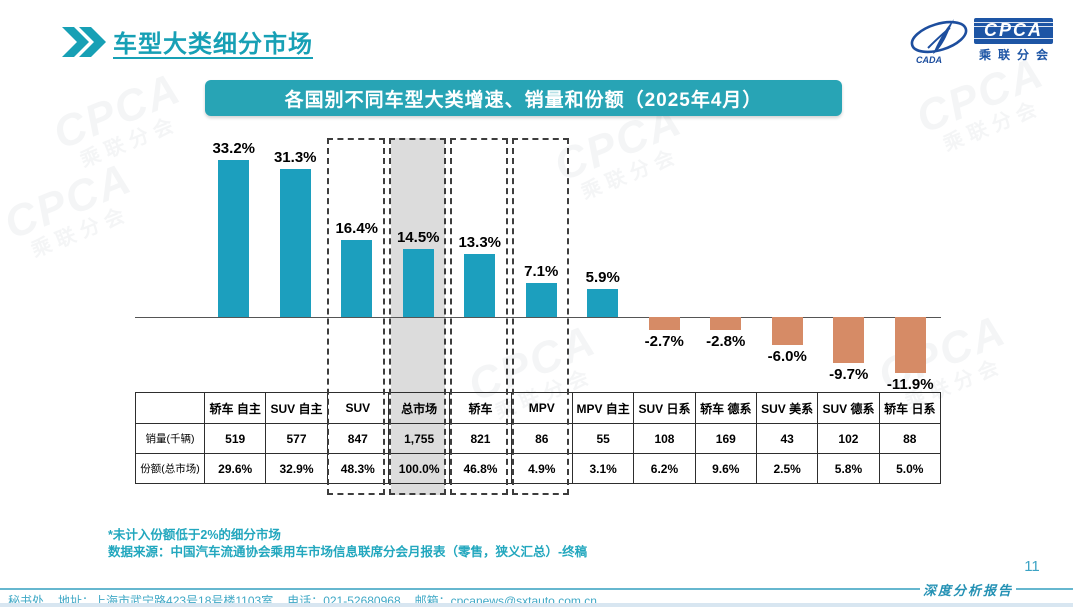 The height and width of the screenshot is (607, 1073). What do you see at coordinates (725, 468) in the screenshot?
I see `table-cell: 9.6%` at bounding box center [725, 468].